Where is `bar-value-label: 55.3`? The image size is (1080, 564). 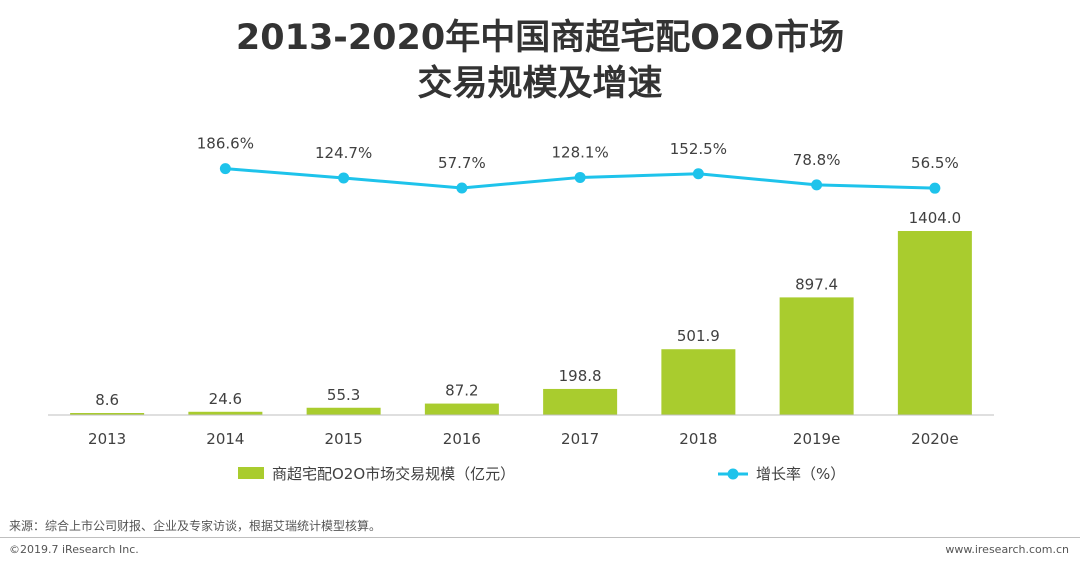
bar-value-label: 55.3 is located at coordinates (343, 395).